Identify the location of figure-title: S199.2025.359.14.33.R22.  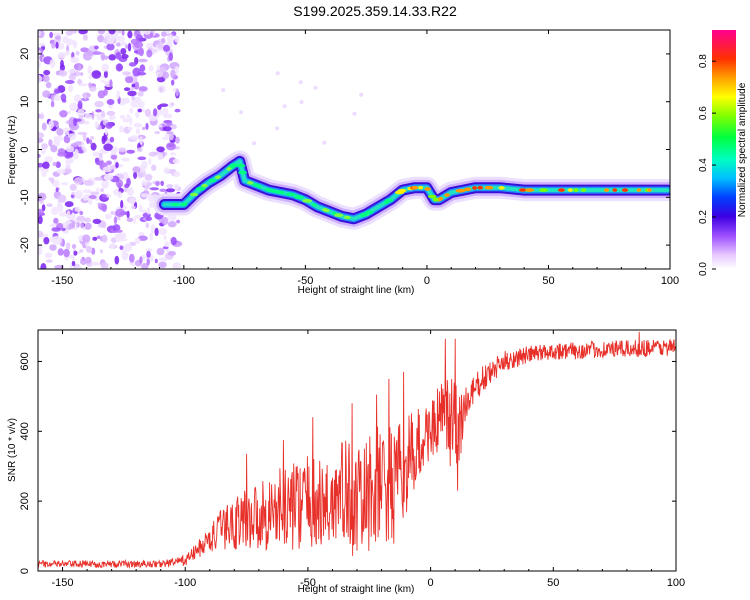
(375, 11).